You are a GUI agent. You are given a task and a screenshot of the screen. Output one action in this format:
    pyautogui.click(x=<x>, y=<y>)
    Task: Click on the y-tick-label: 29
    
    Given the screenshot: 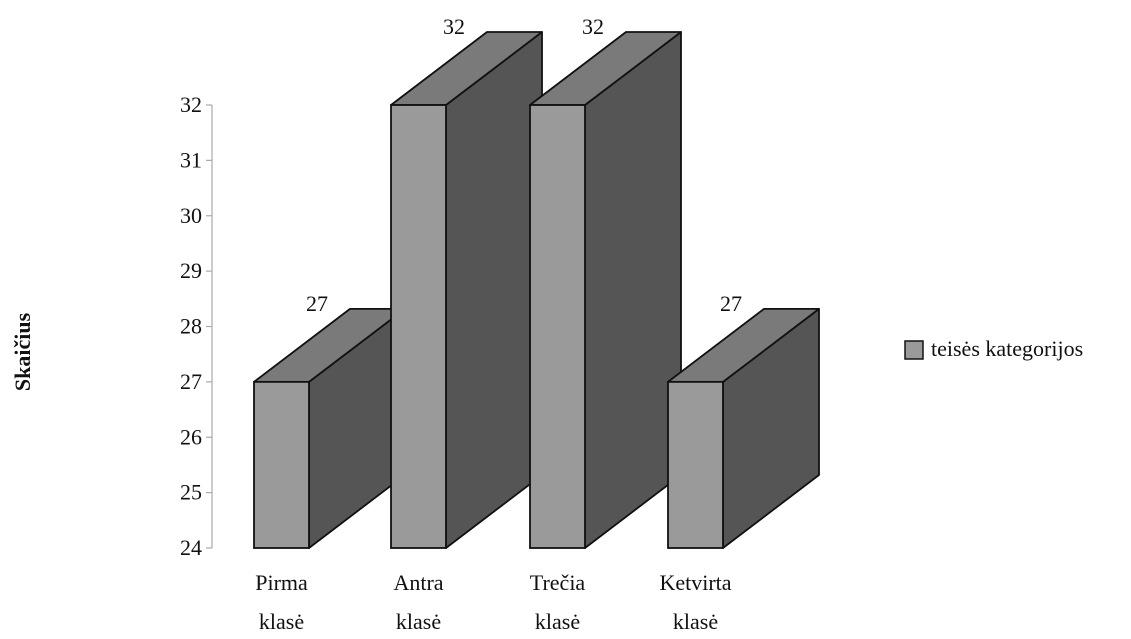 What is the action you would take?
    pyautogui.click(x=191, y=270)
    